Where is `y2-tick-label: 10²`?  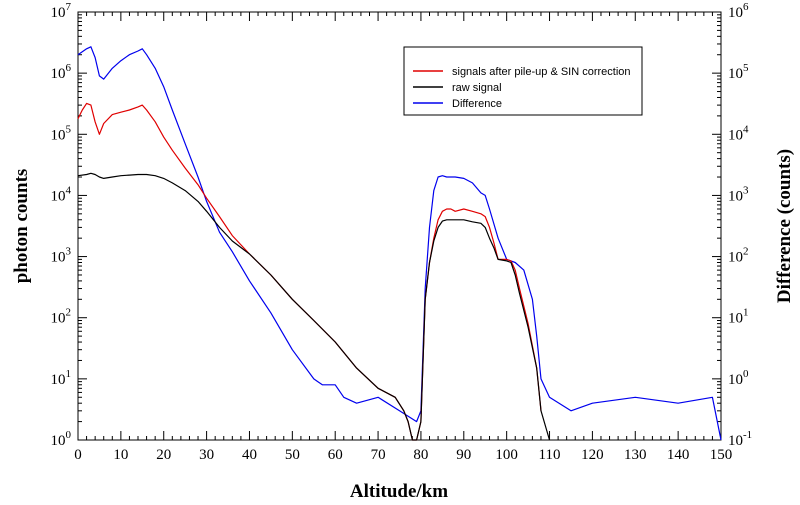 y2-tick-label: 10² is located at coordinates (738, 256).